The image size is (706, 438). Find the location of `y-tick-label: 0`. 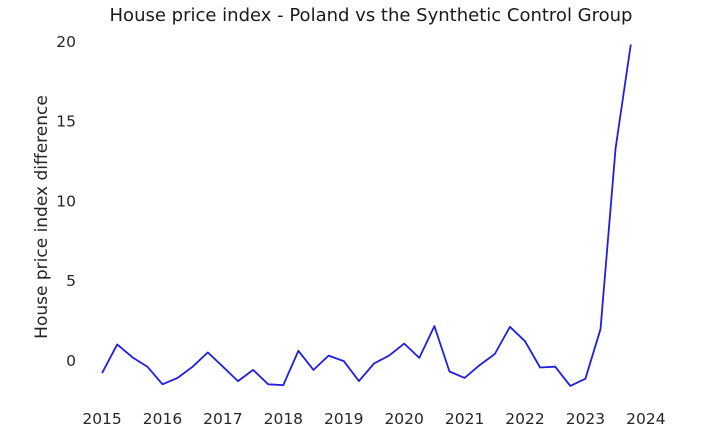

y-tick-label: 0 is located at coordinates (71, 361).